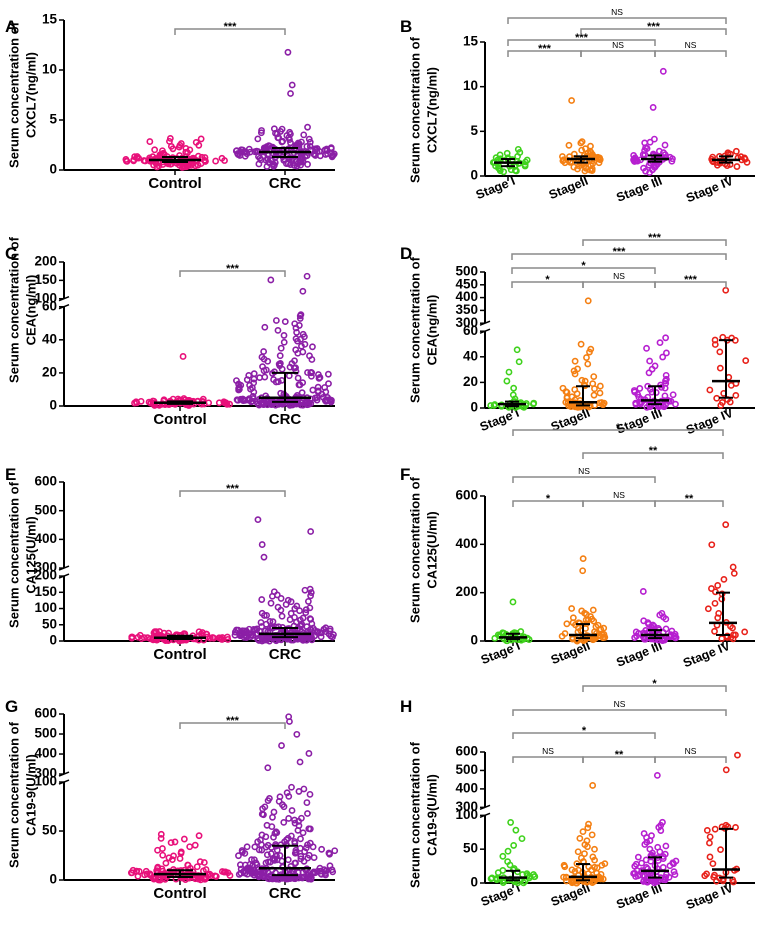 The height and width of the screenshot is (928, 765). I want to click on y-tick-label: 600, so click(45, 713).